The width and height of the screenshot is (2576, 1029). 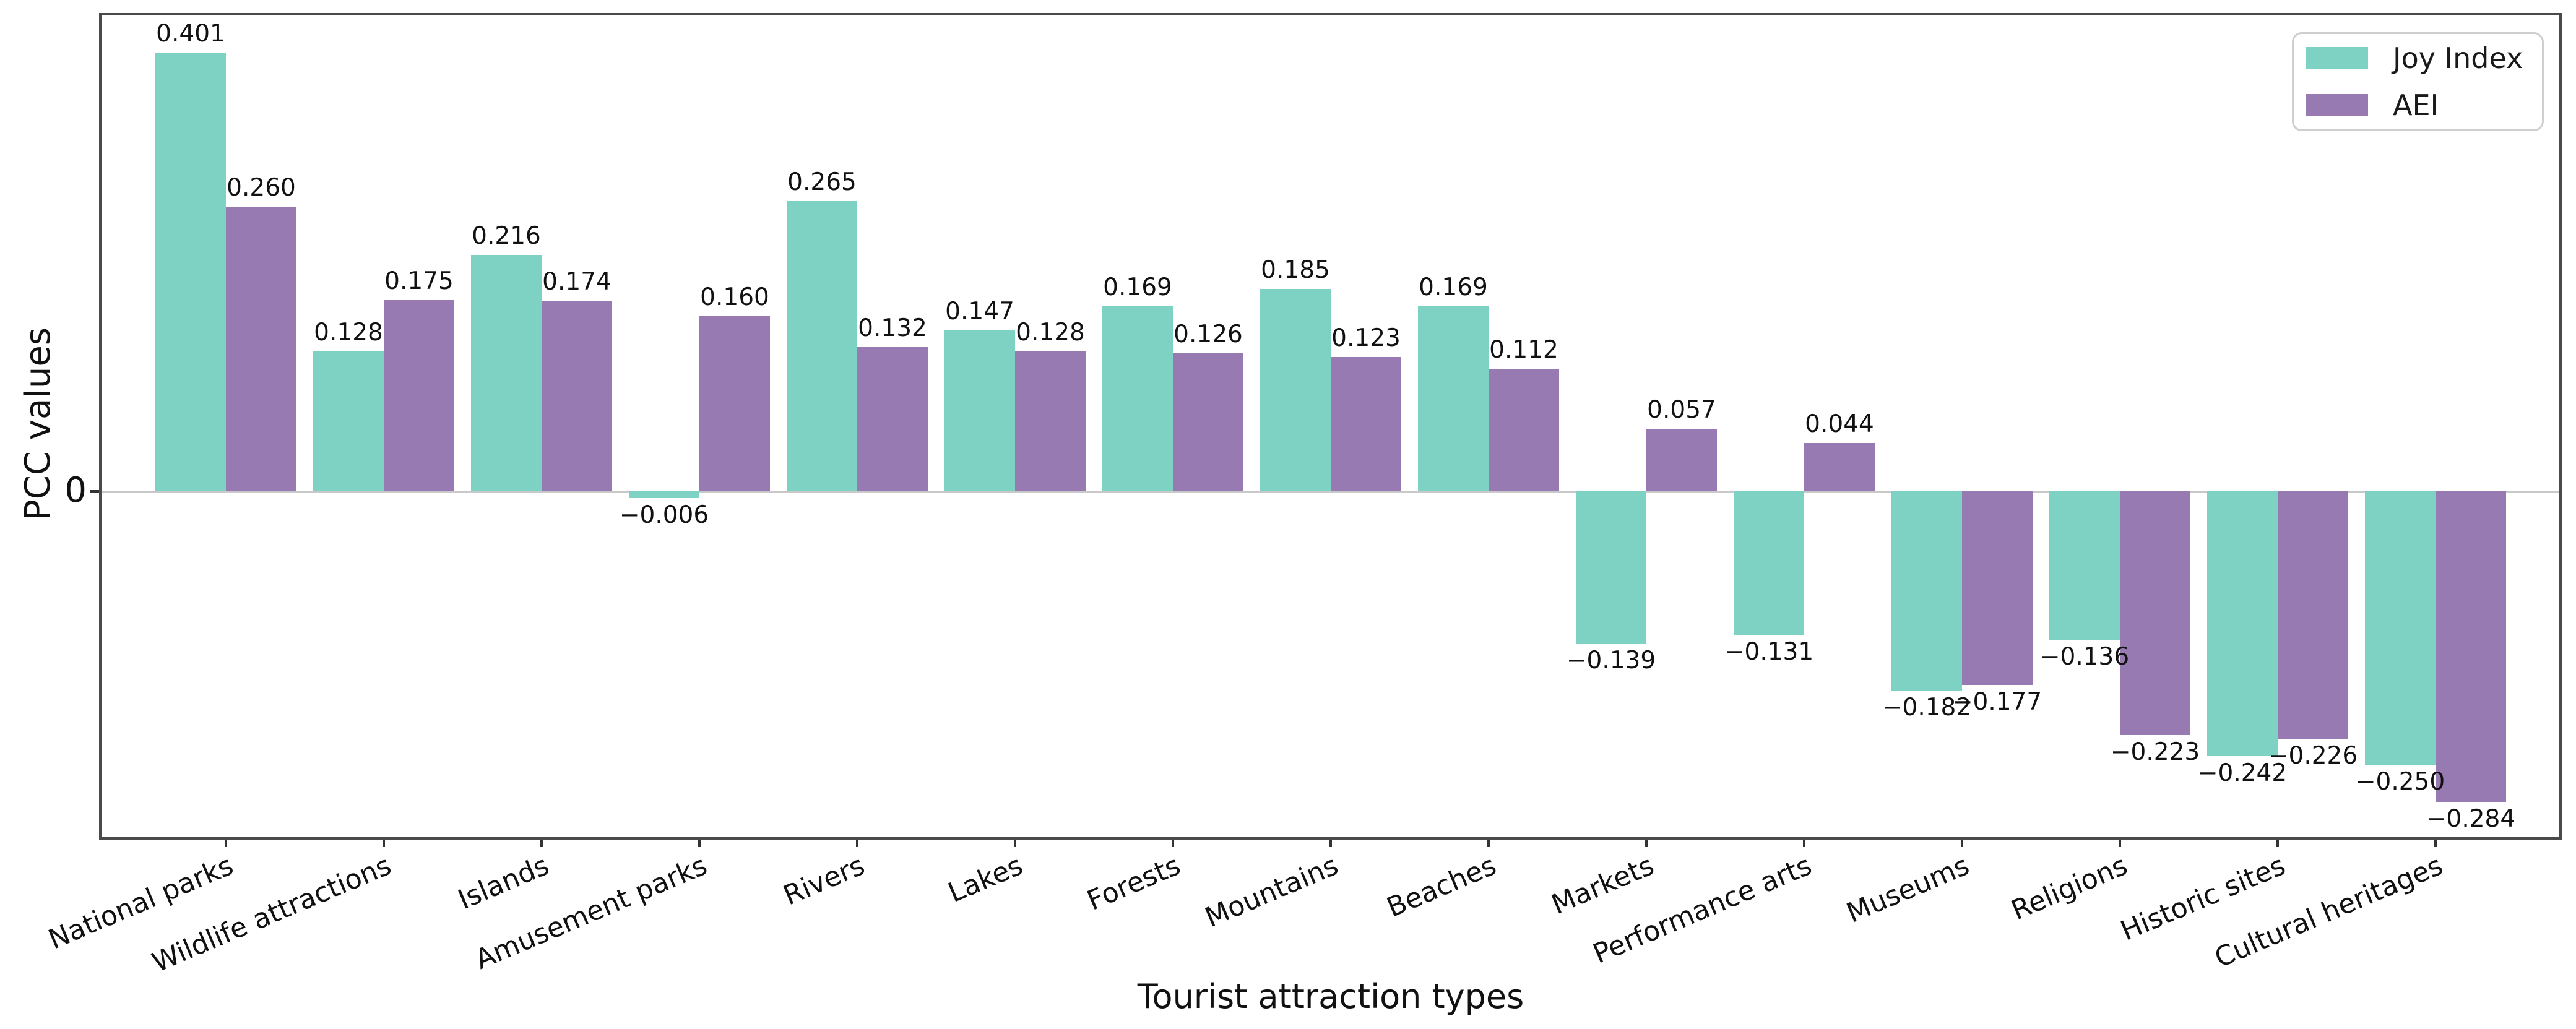 What do you see at coordinates (1208, 334) in the screenshot?
I see `bar-value-label: 0.126` at bounding box center [1208, 334].